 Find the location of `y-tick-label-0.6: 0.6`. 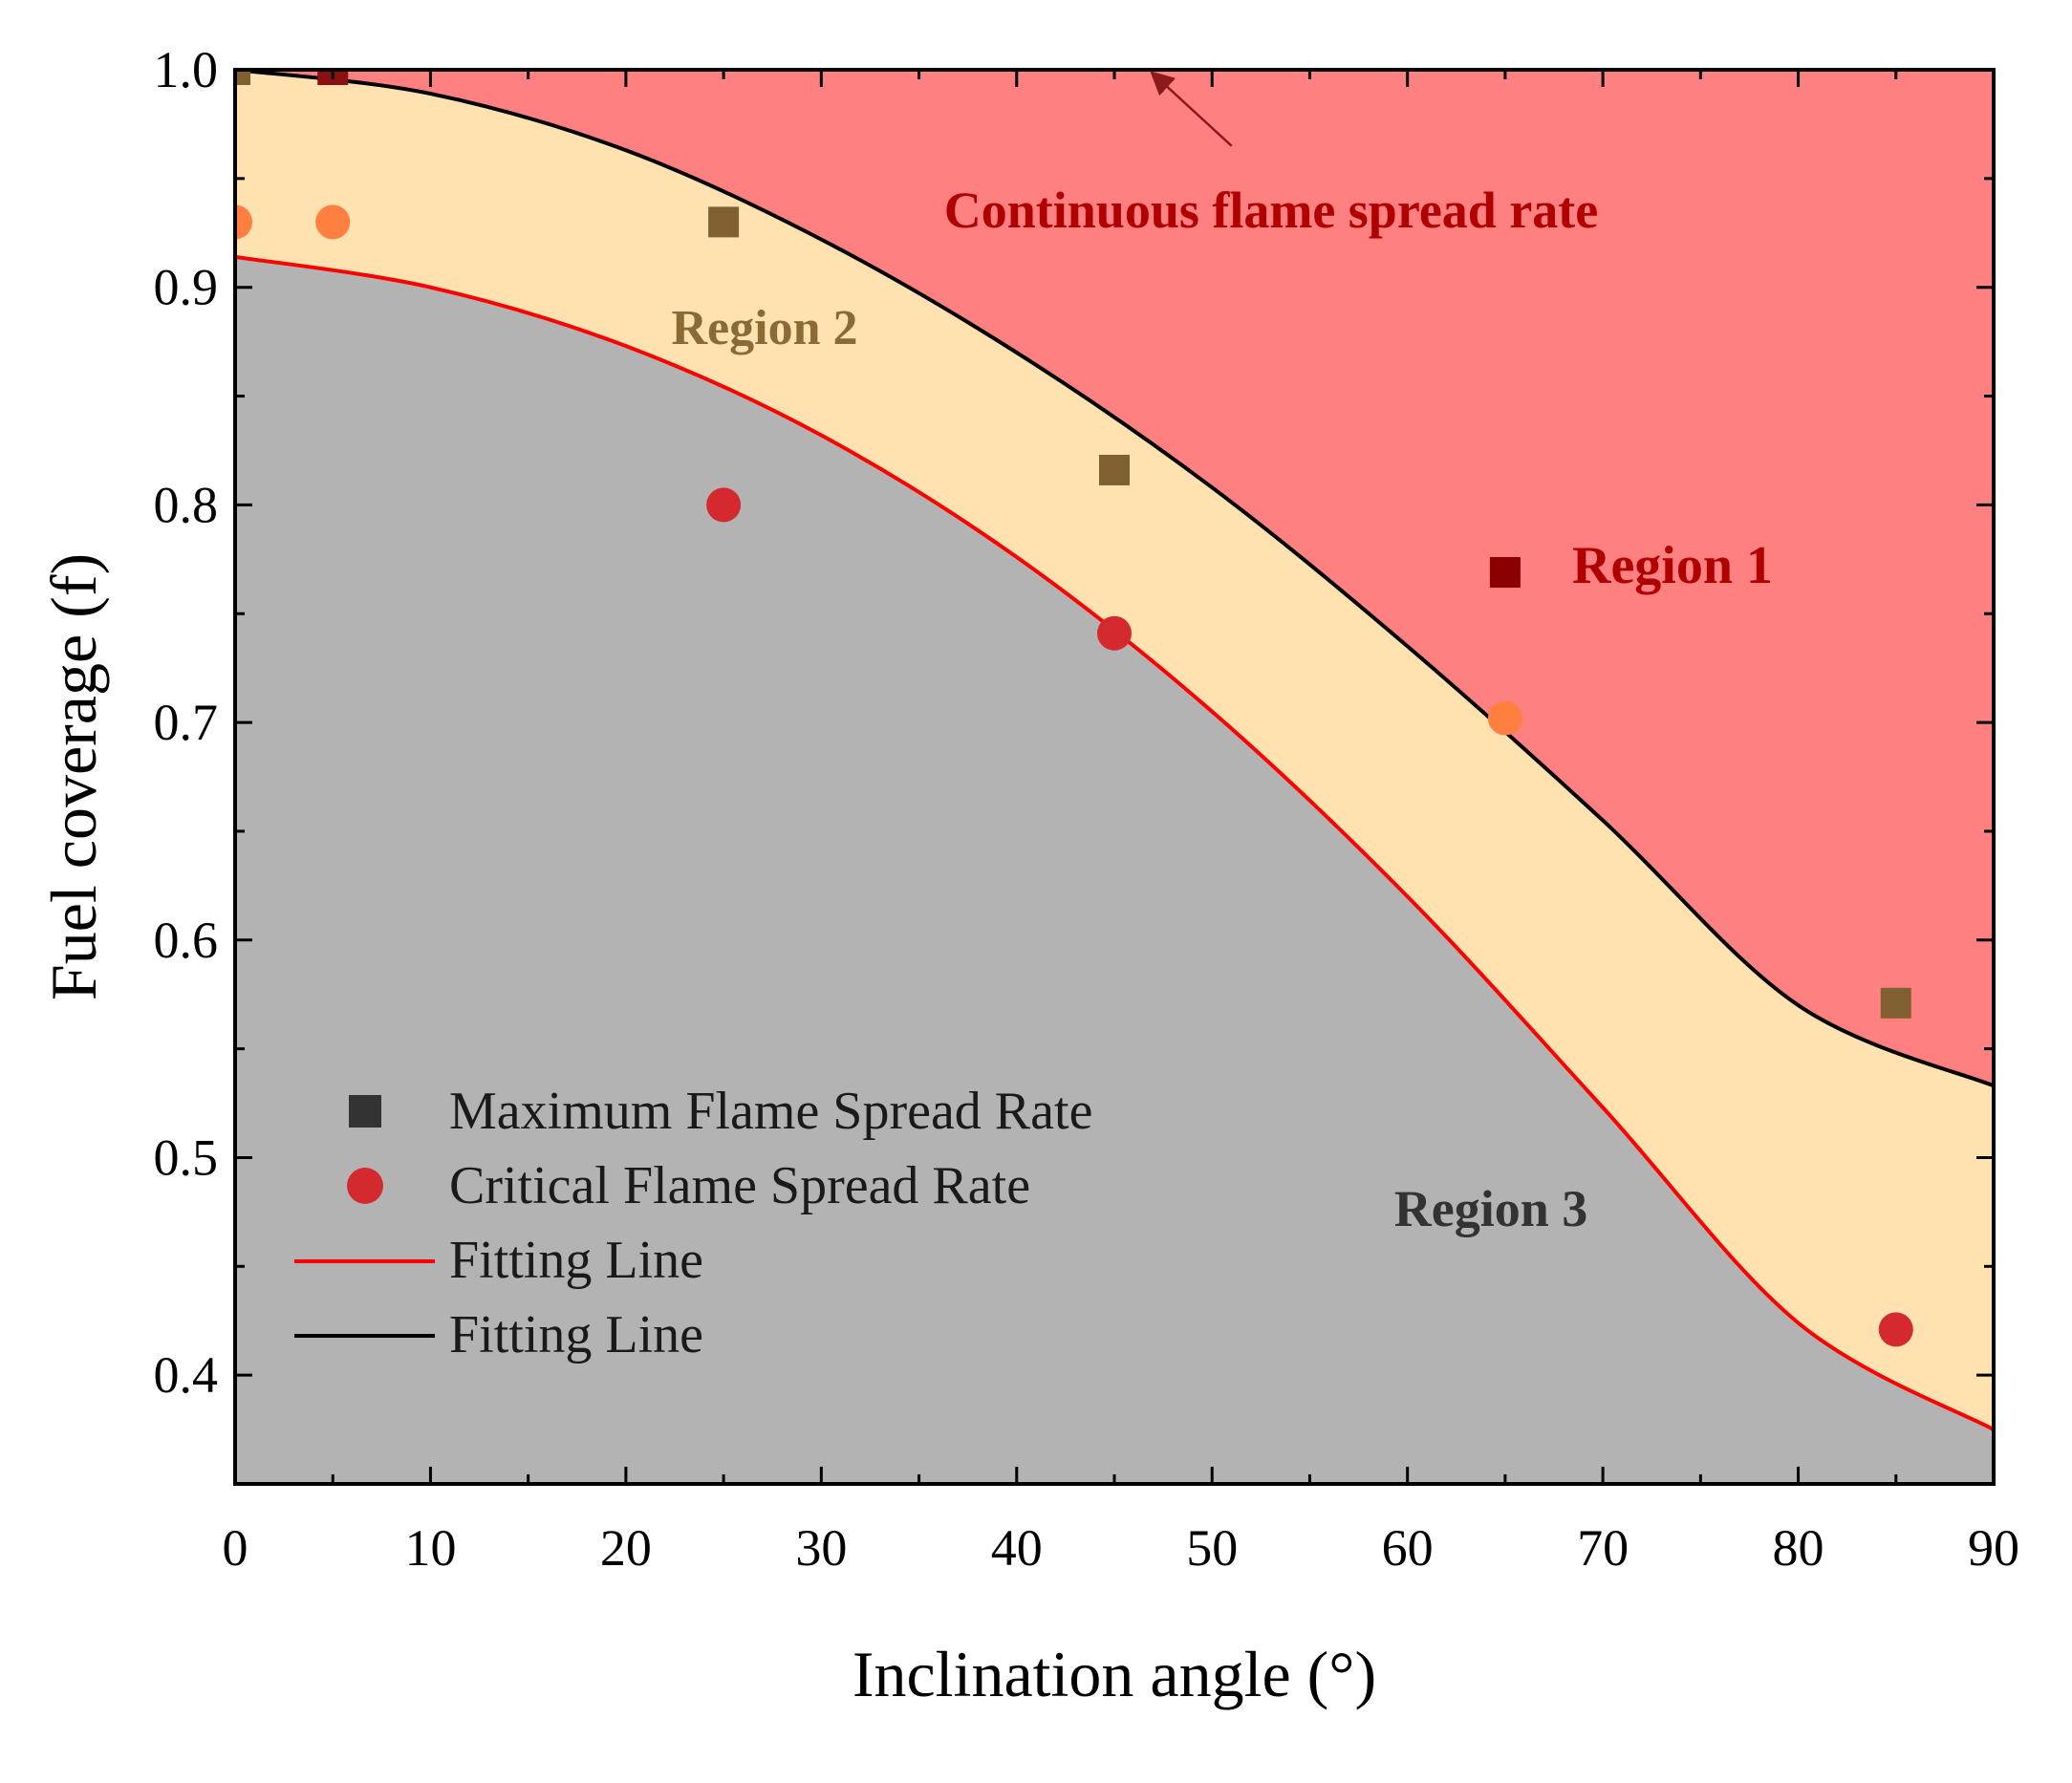

y-tick-label-0.6: 0.6 is located at coordinates (186, 941).